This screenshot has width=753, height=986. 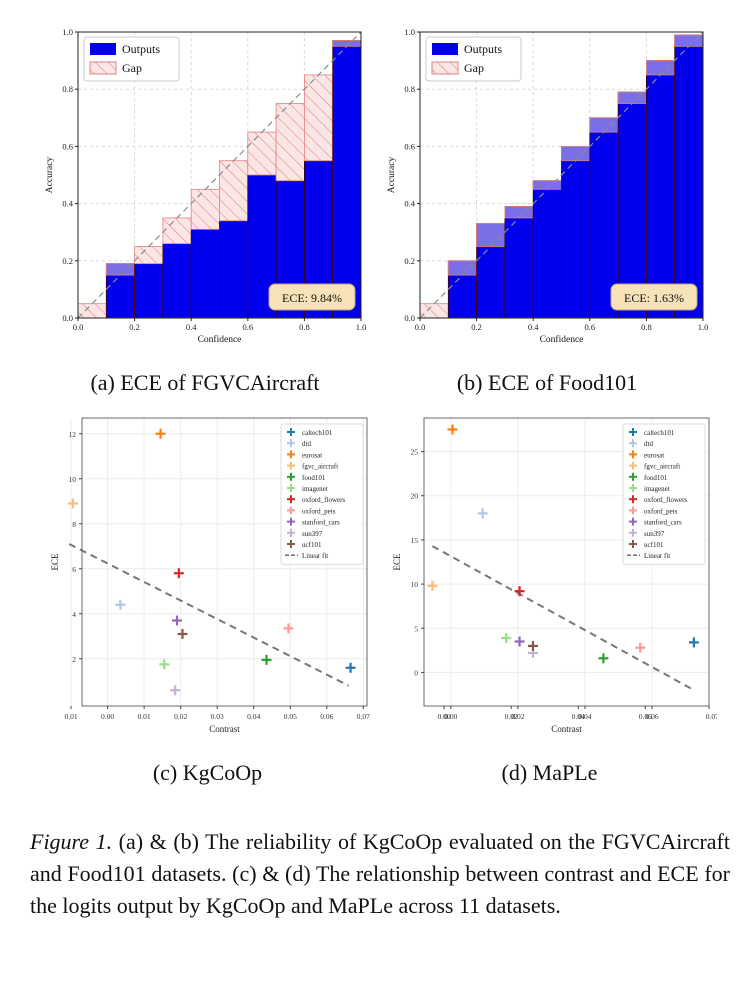 What do you see at coordinates (326, 716) in the screenshot?
I see `x-tick-label: 0.06` at bounding box center [326, 716].